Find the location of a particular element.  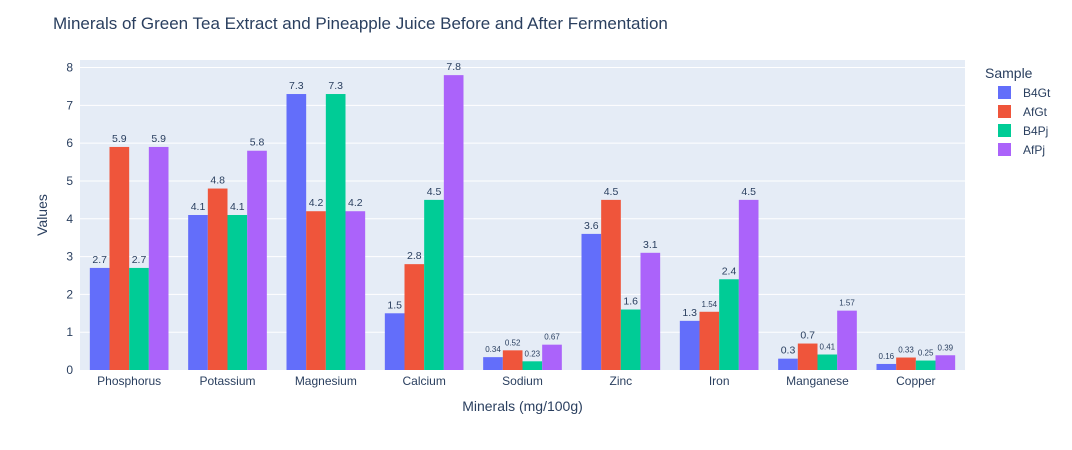

legend-item-label: AfGt is located at coordinates (1035, 112).